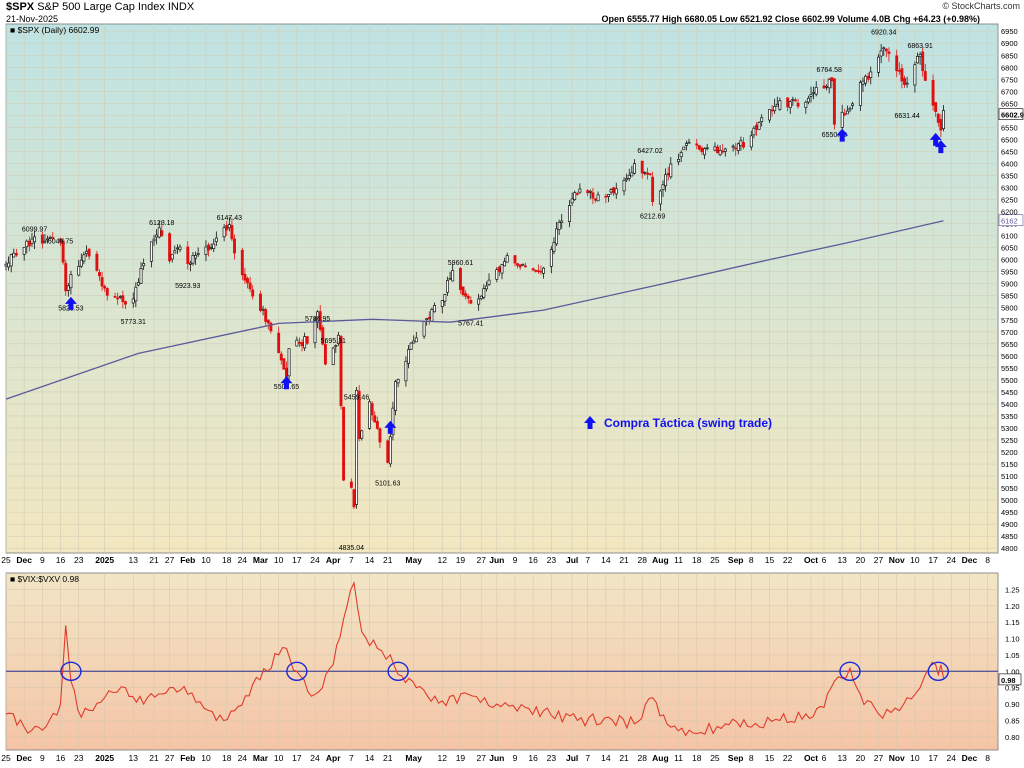 The image size is (1024, 768). What do you see at coordinates (1009, 43) in the screenshot?
I see `y-tick-label: 6900` at bounding box center [1009, 43].